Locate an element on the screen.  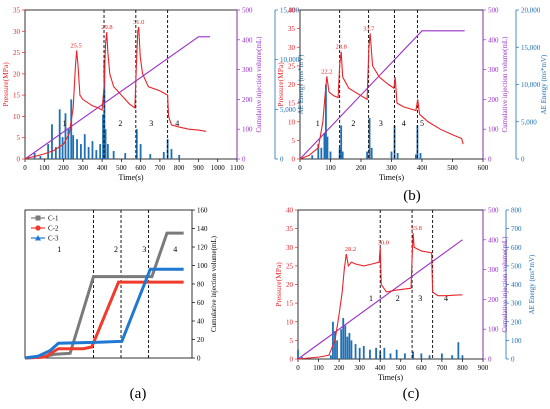
x-axis-tick-label: 1000 is located at coordinates (218, 168).